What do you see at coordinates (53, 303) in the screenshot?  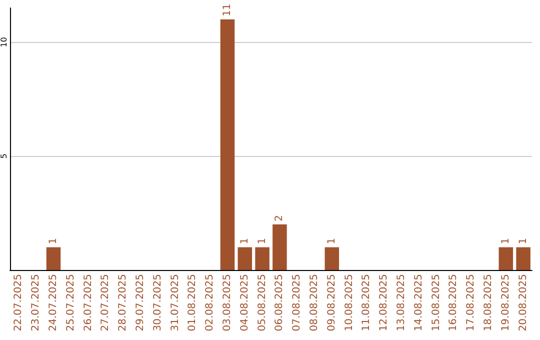 I see `x-tick-label: 24.07.2025` at bounding box center [53, 303].